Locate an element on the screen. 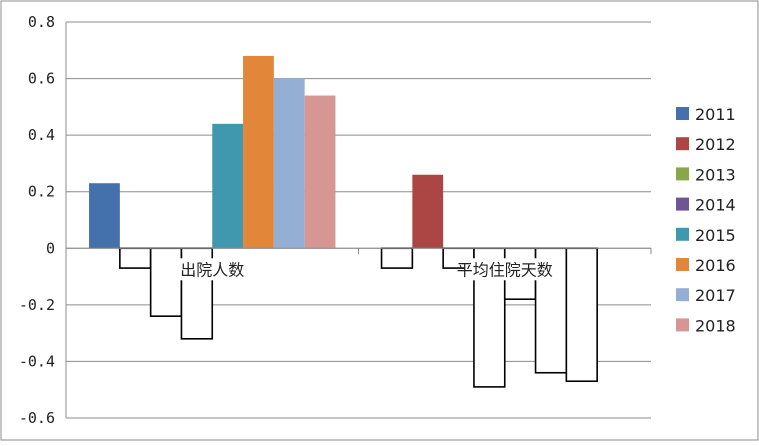  legend: 2011 2012 2013 2014 2015 2016 2017 2018 is located at coordinates (706, 220).